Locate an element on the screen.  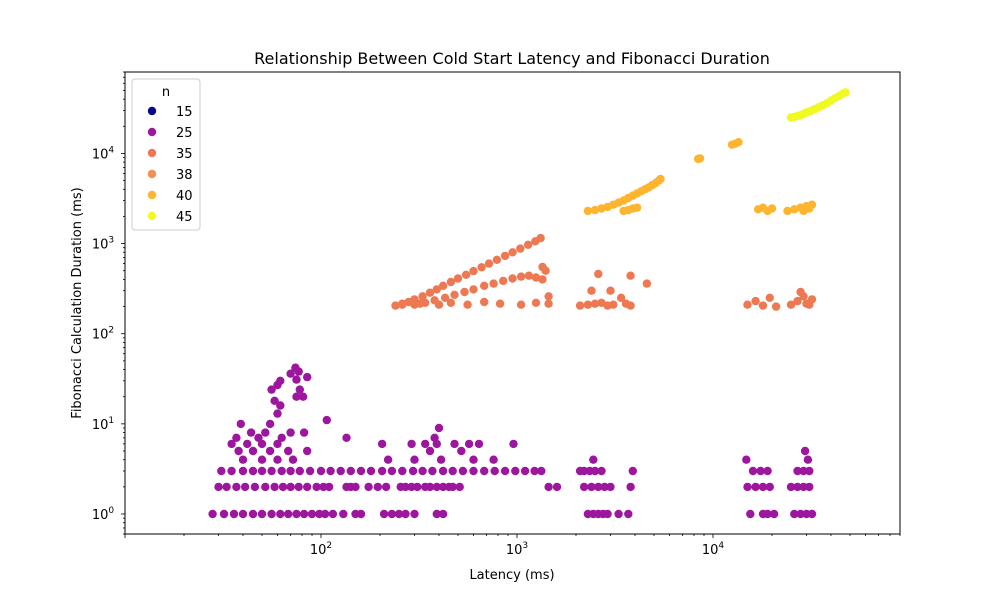
x-tick-label: 104 is located at coordinates (713, 549).